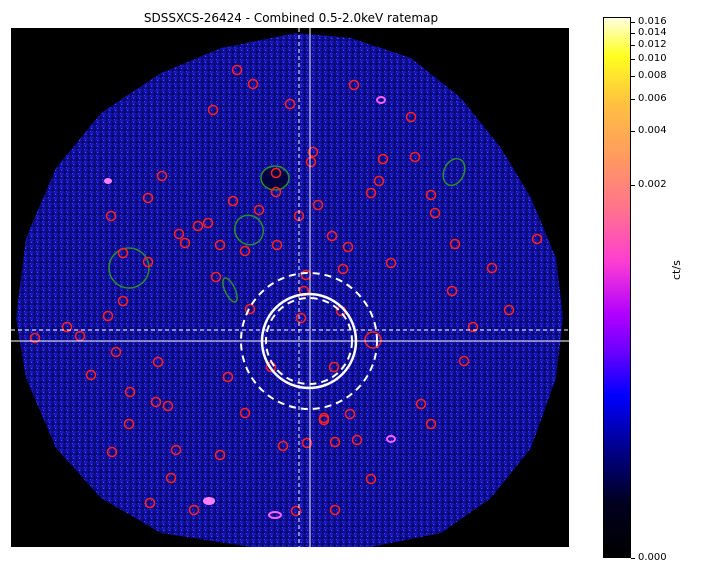  What do you see at coordinates (287, 230) in the screenshot?
I see `extended-regions` at bounding box center [287, 230].